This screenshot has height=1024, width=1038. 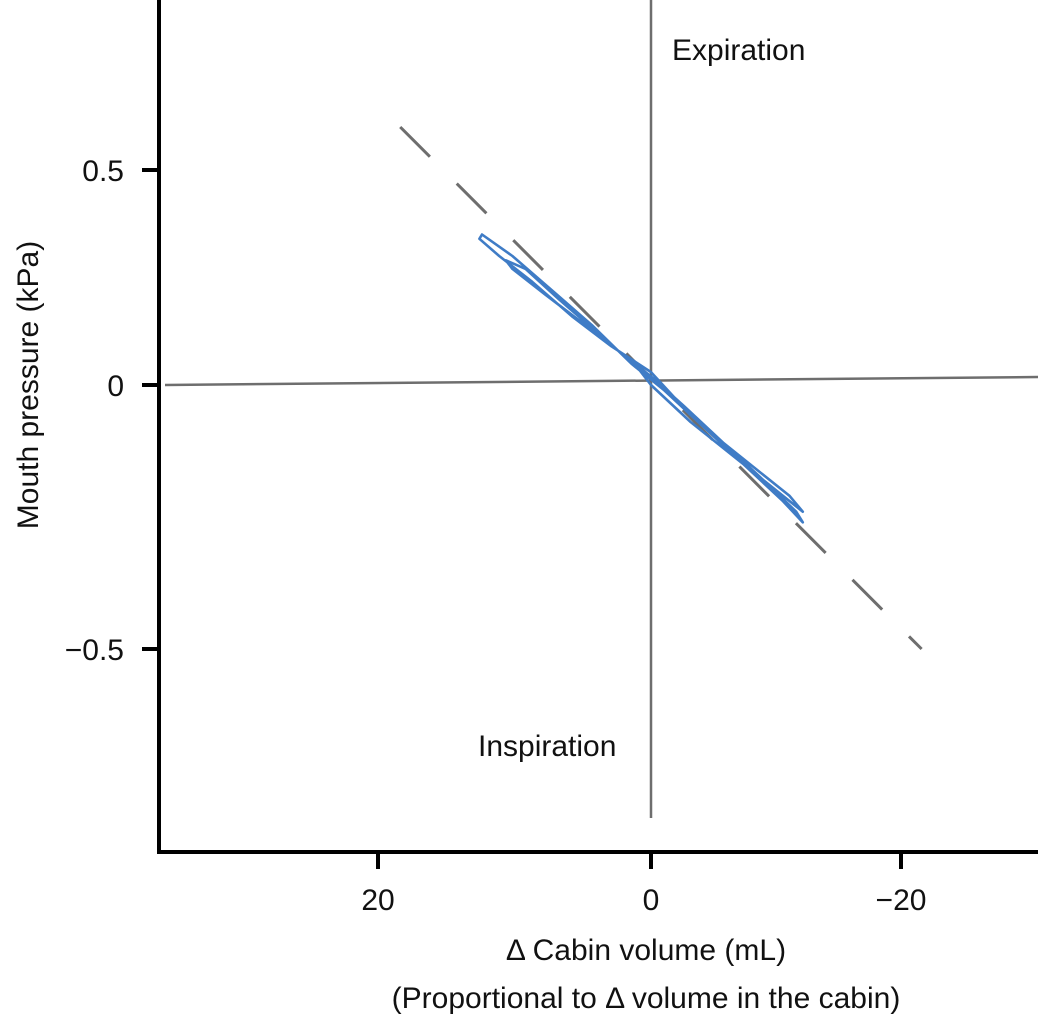 What do you see at coordinates (377, 900) in the screenshot?
I see `x-tick-label: 20` at bounding box center [377, 900].